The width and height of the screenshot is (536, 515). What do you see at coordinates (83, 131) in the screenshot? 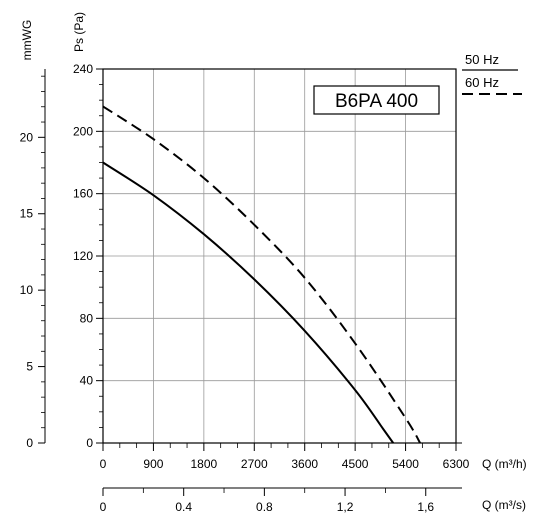
I see `y-tick-label: 200` at bounding box center [83, 131].